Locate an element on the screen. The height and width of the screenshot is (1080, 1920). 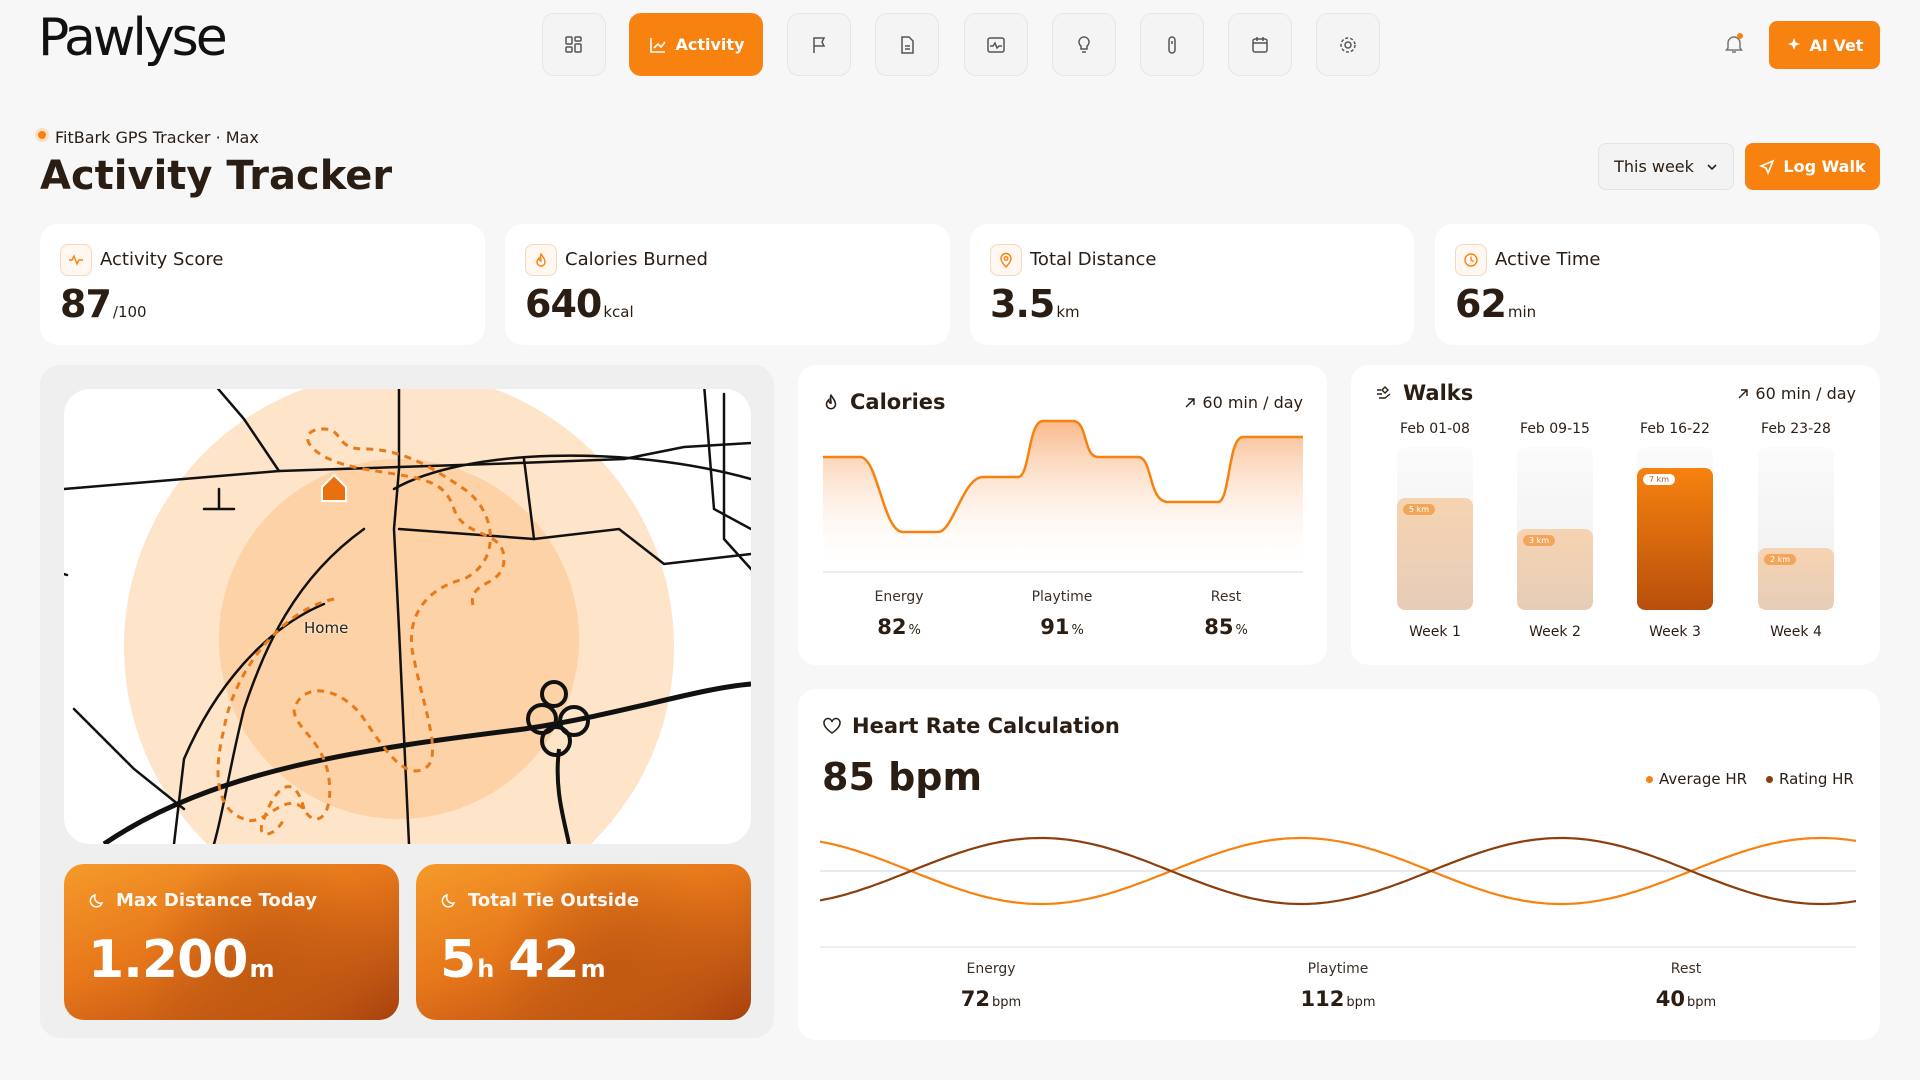
nav-health is located at coordinates (996, 44).